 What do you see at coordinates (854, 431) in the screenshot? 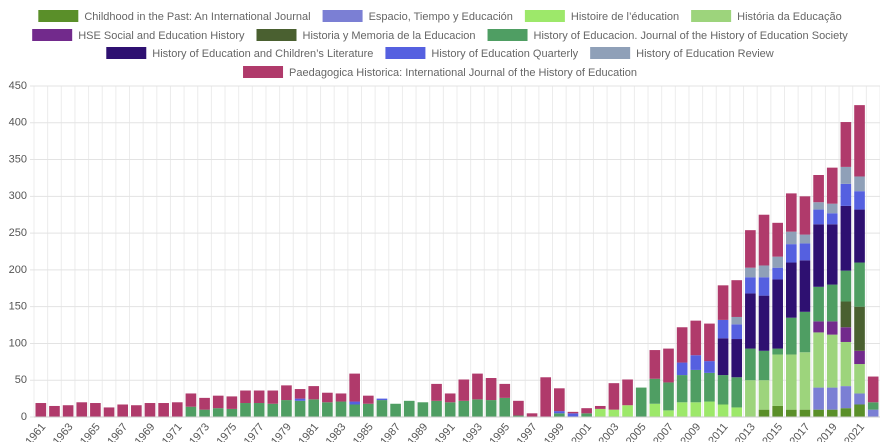
I see `x-tick-label: 2021` at bounding box center [854, 431].